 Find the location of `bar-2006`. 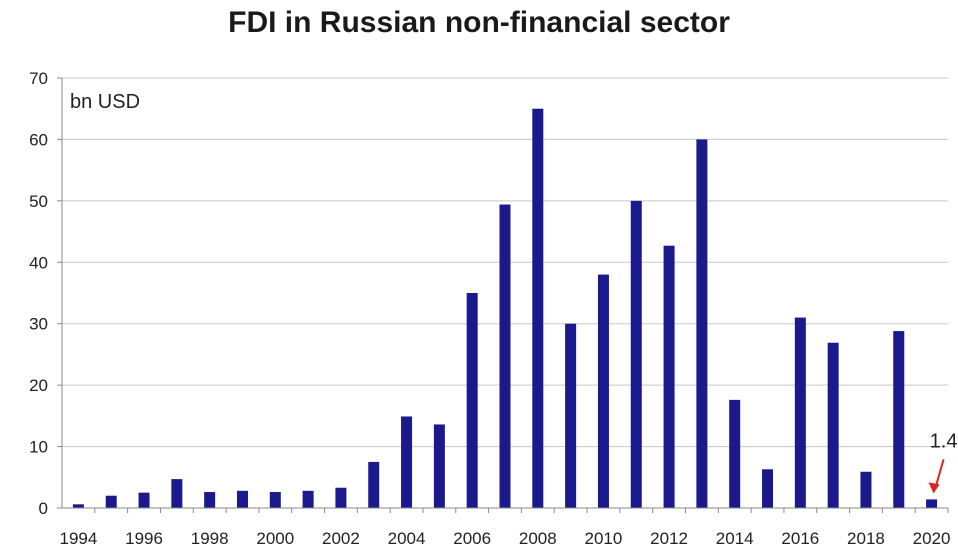

bar-2006 is located at coordinates (472, 400).